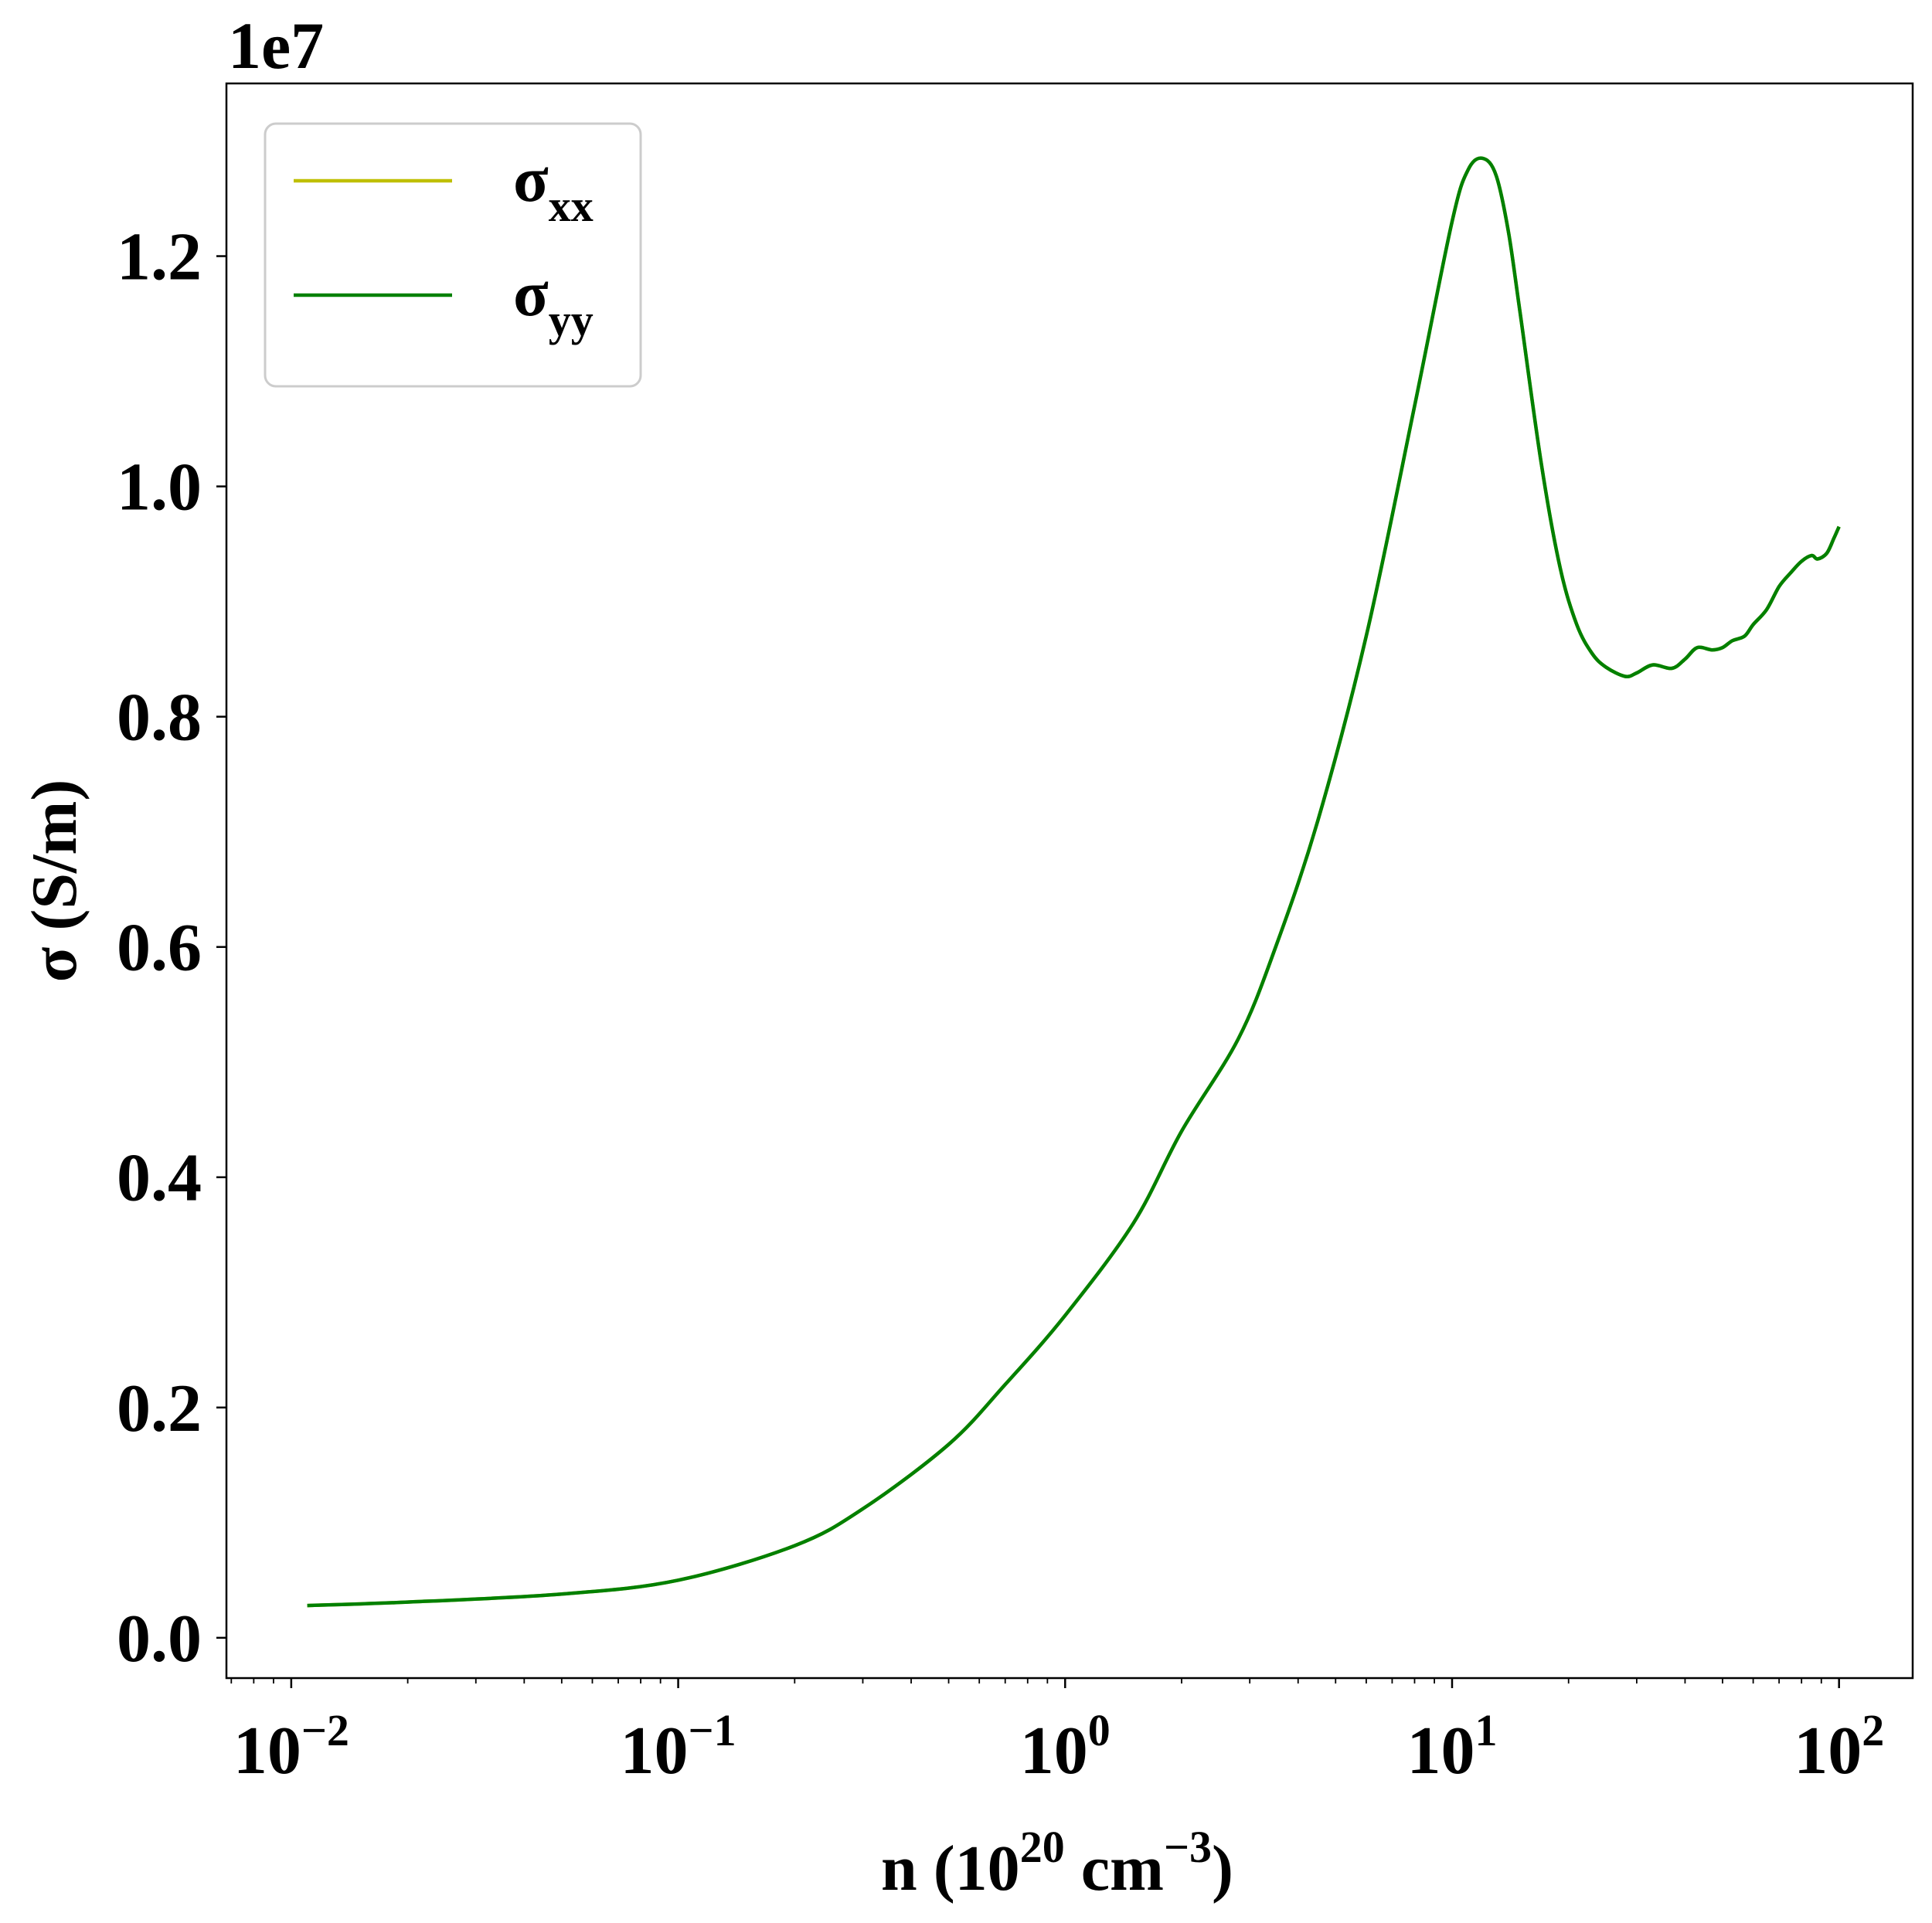  Describe the element at coordinates (160, 1408) in the screenshot. I see `y-tick-label: 0.2` at that location.